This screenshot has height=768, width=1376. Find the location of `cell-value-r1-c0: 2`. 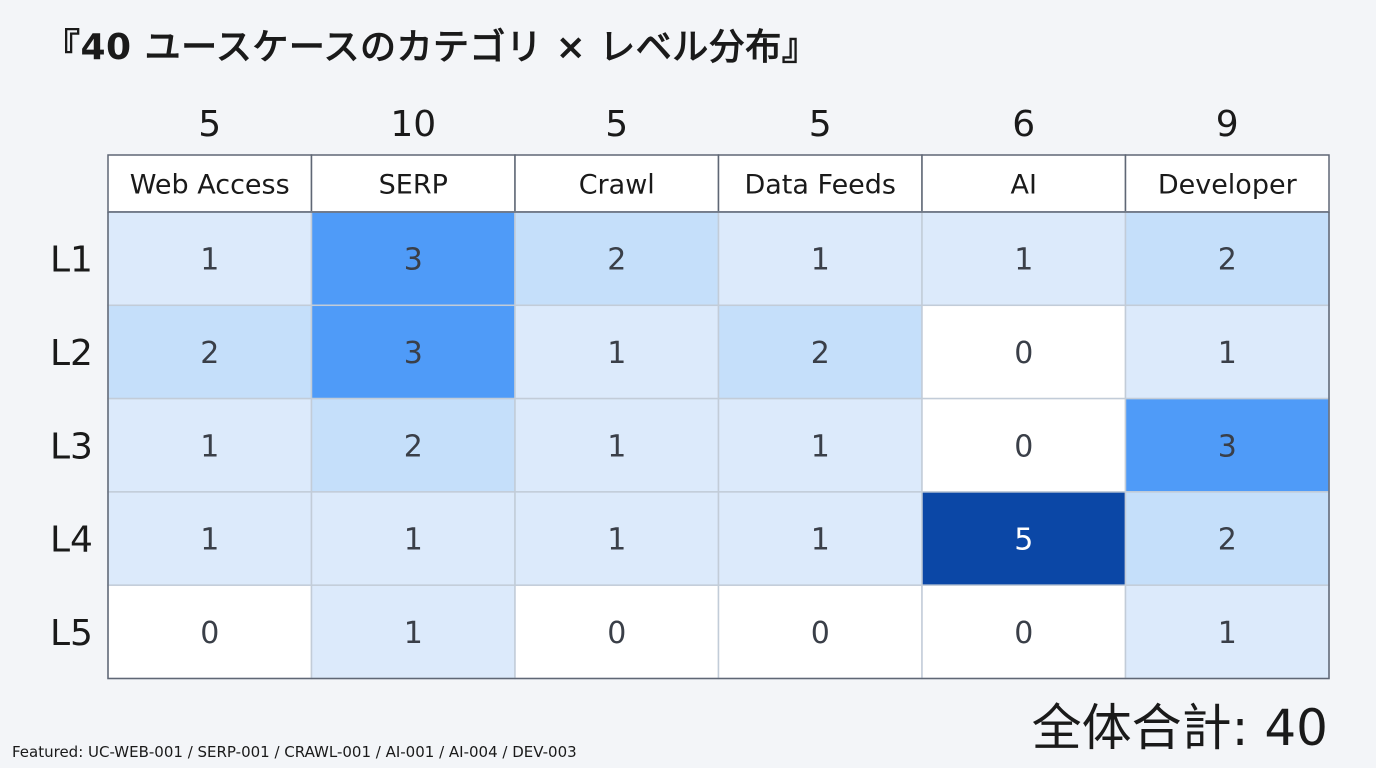

cell-value-r1-c0: 2 is located at coordinates (209, 353).